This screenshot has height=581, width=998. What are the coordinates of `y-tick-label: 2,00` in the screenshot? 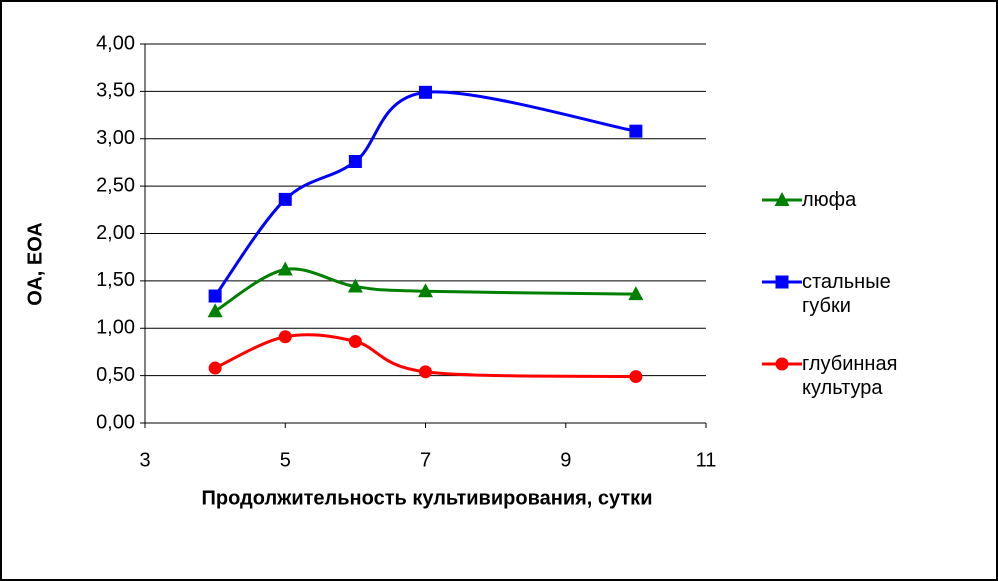 It's located at (115, 233).